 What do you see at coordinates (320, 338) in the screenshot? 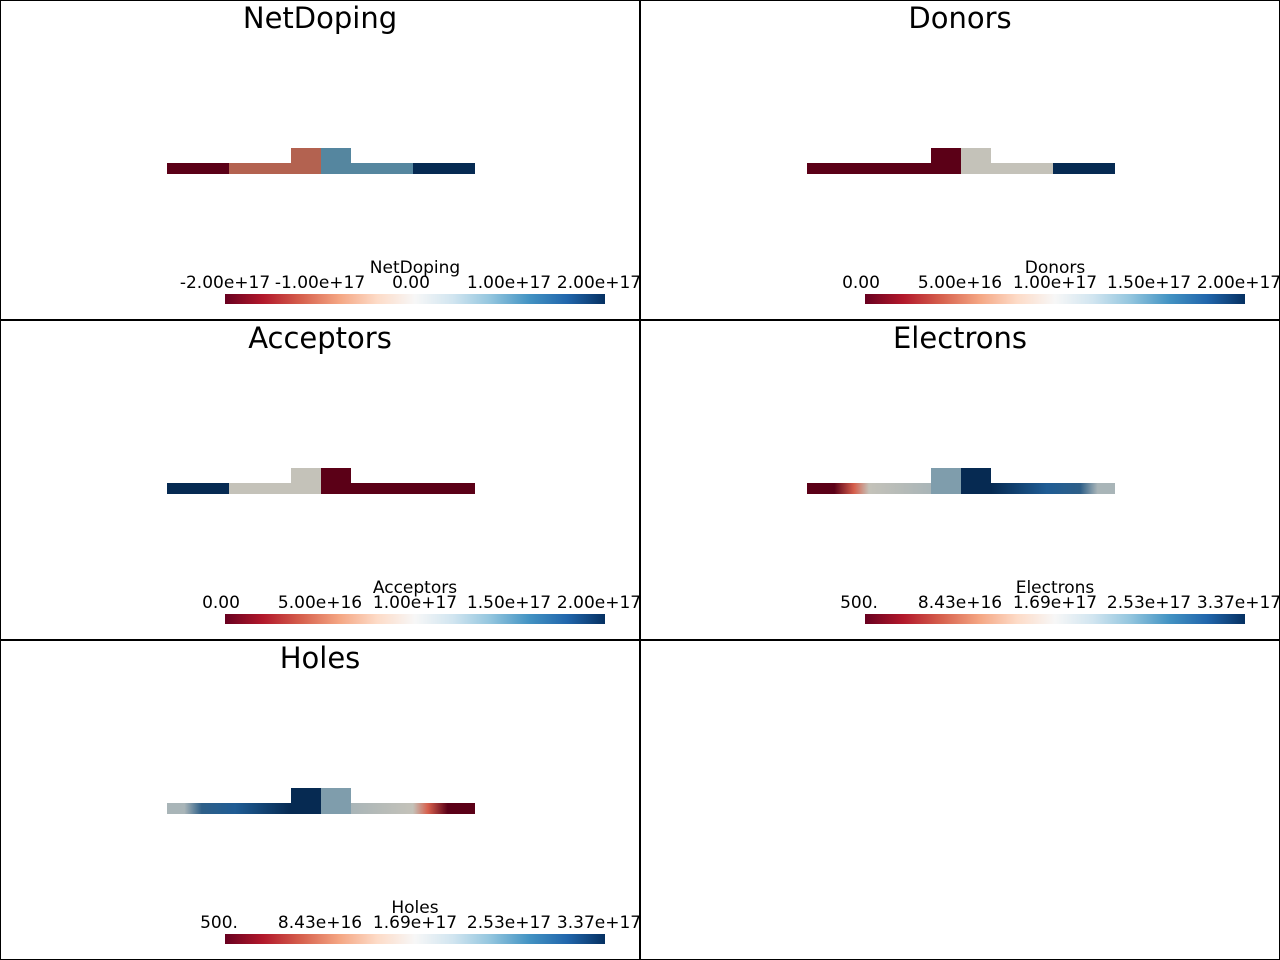
I see `panel-title: Acceptors` at bounding box center [320, 338].